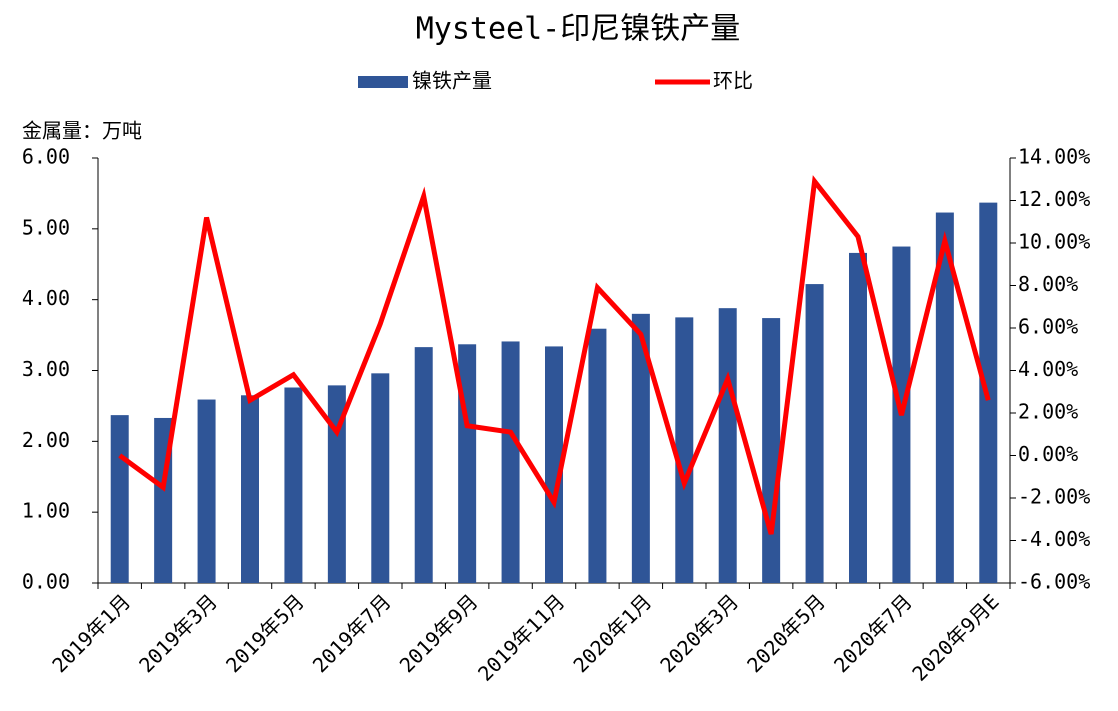  What do you see at coordinates (1048, 369) in the screenshot?
I see `y2-tick-label: 4.00%` at bounding box center [1048, 369].